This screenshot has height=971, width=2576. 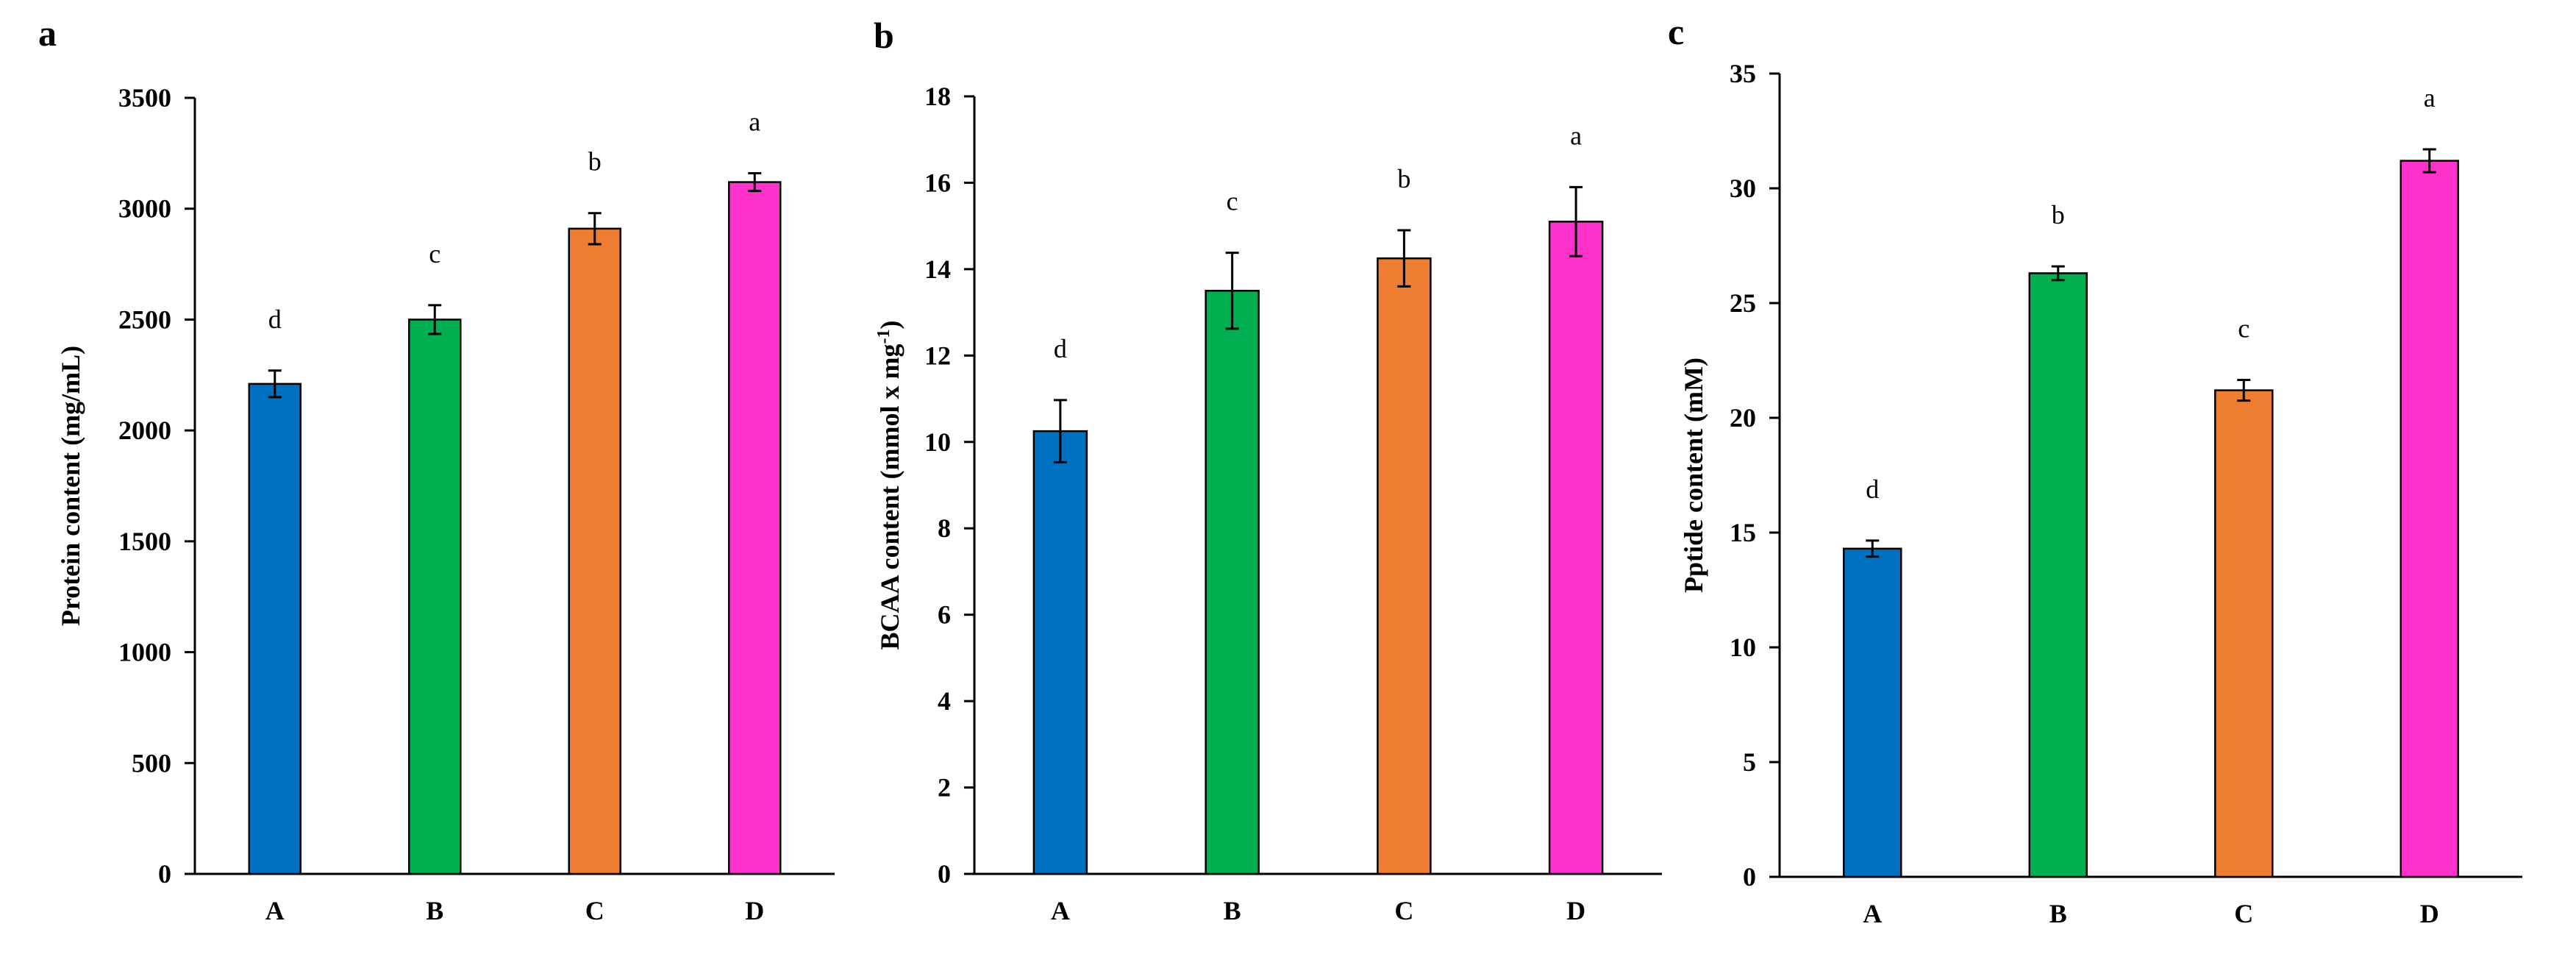 I want to click on y-tick-label: 2, so click(x=944, y=788).